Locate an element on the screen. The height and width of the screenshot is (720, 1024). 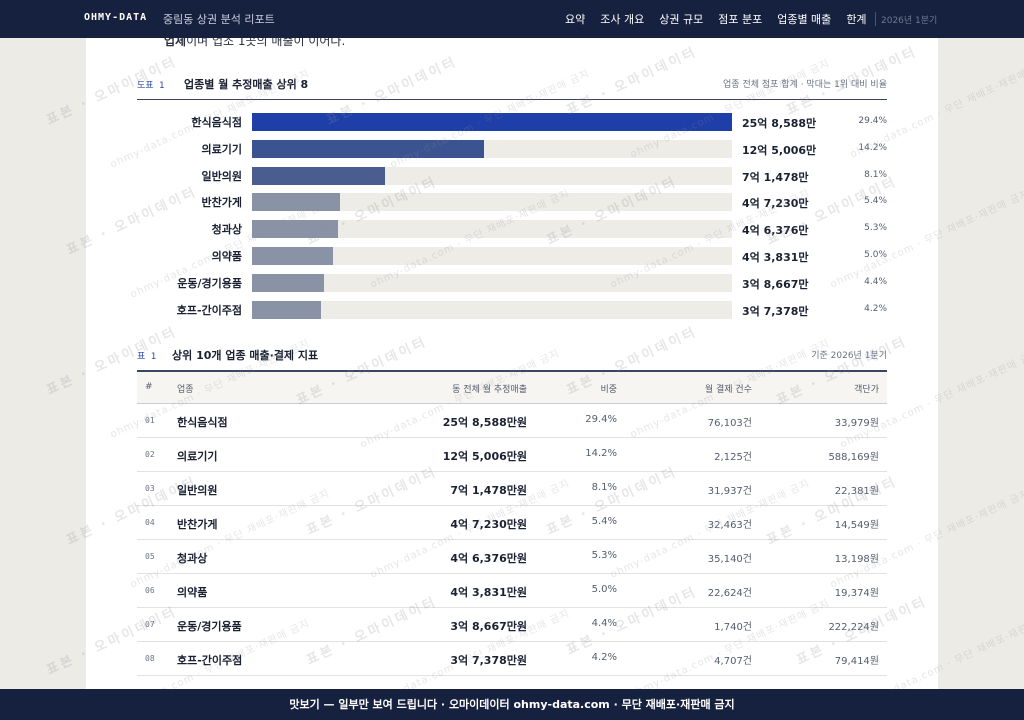
document-title: 중림동 상권 분석 리포트 is located at coordinates (219, 19).